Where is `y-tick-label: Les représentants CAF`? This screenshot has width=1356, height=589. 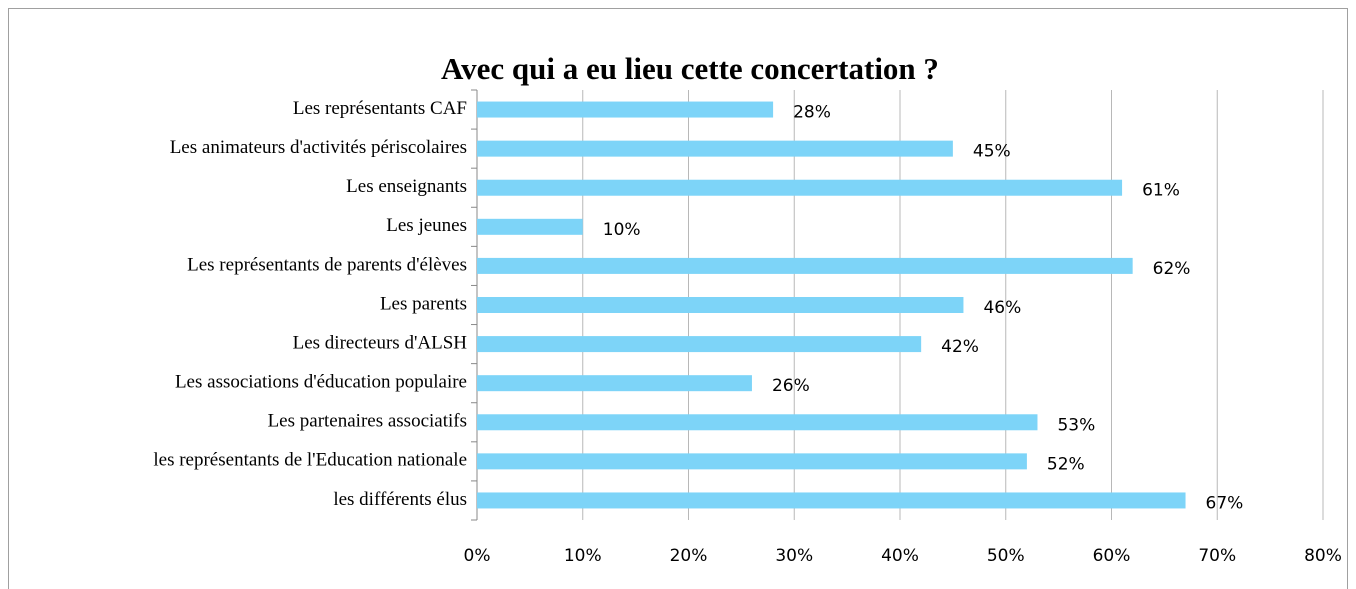
y-tick-label: Les représentants CAF is located at coordinates (380, 108).